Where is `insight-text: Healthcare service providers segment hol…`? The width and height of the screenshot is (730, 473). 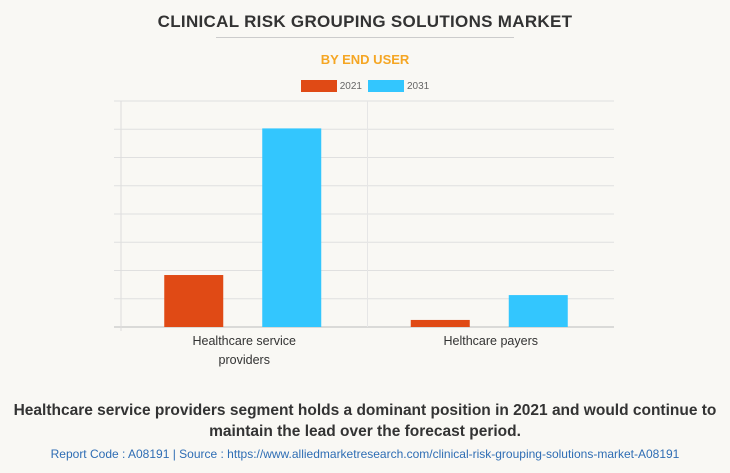 insight-text: Healthcare service providers segment hol… is located at coordinates (365, 421).